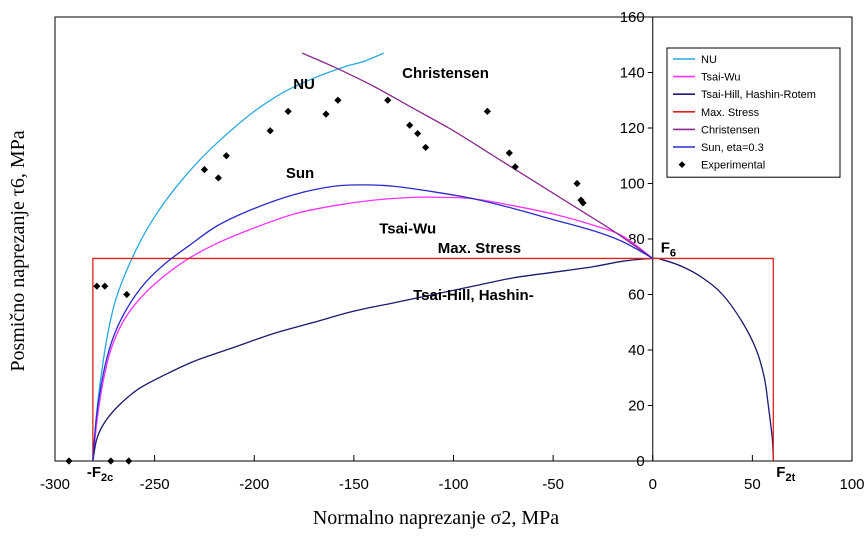 This screenshot has width=866, height=538. I want to click on curve-annotation: Tsai-Wu, so click(407, 228).